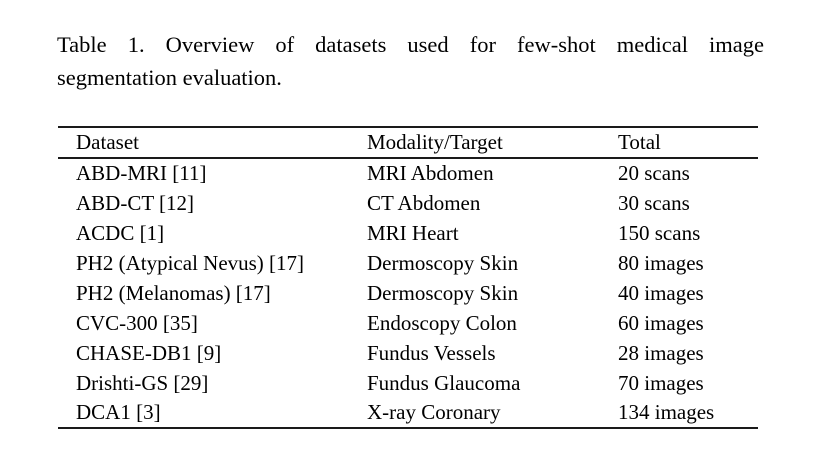  I want to click on table-row: ABD-MRI [11] MRI Abdomen 20 scans, so click(408, 173).